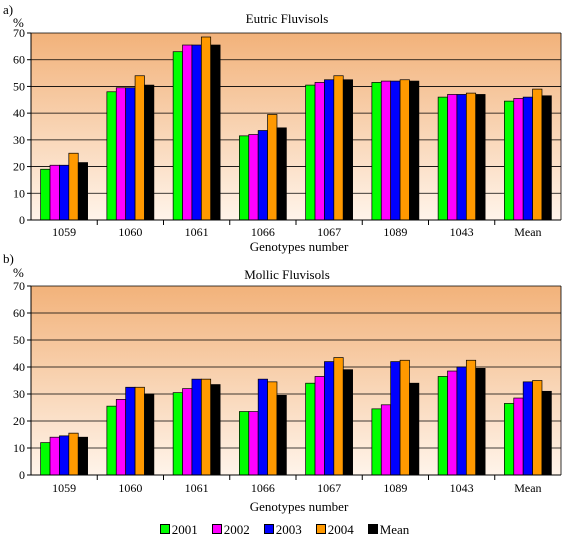 The image size is (569, 537). I want to click on chart-title-a: Eutric Fluvisols, so click(287, 18).